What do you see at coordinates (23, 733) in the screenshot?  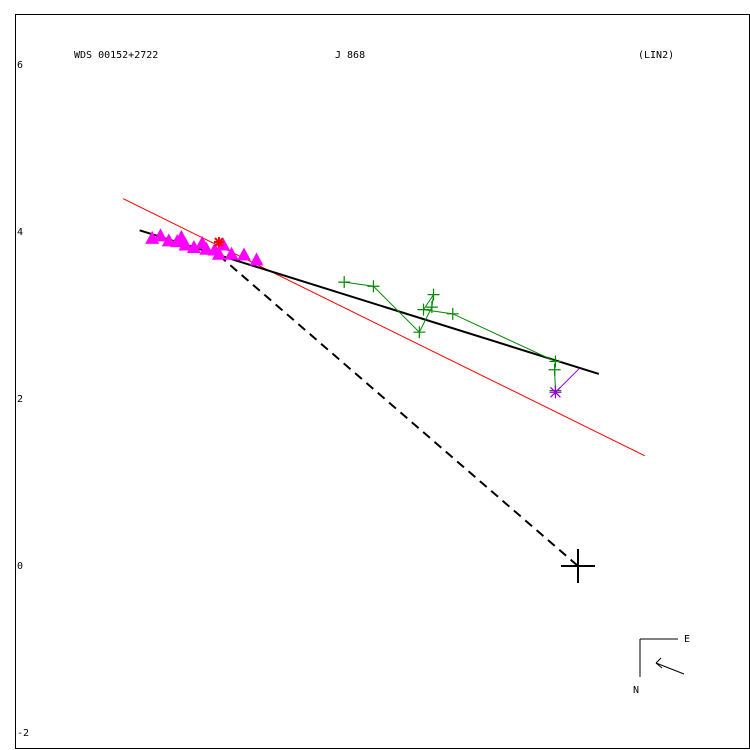 I see `y-tick-label: -2` at bounding box center [23, 733].